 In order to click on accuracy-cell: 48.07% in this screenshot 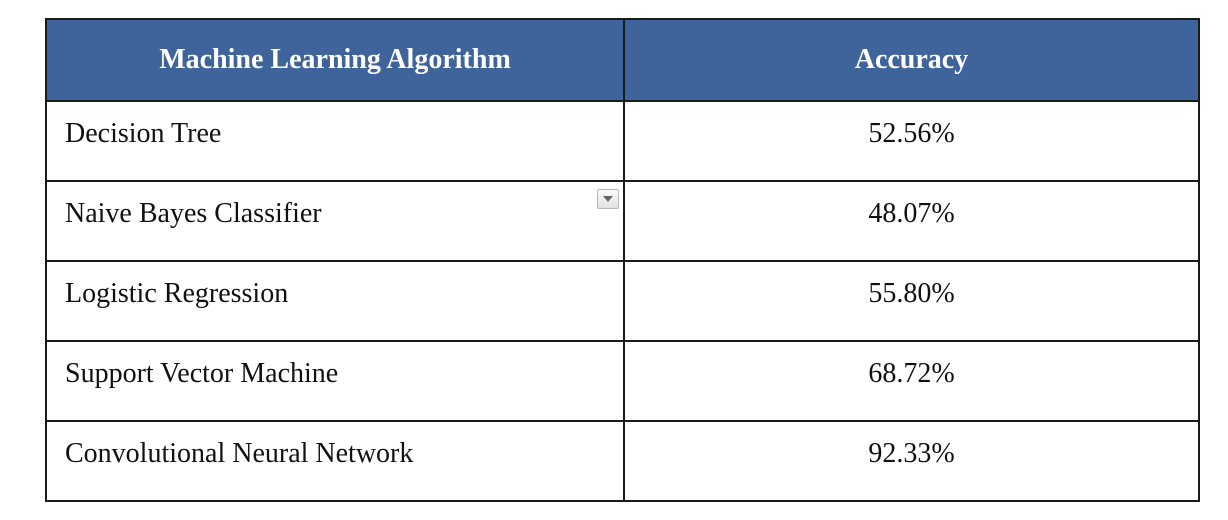, I will do `click(911, 221)`.